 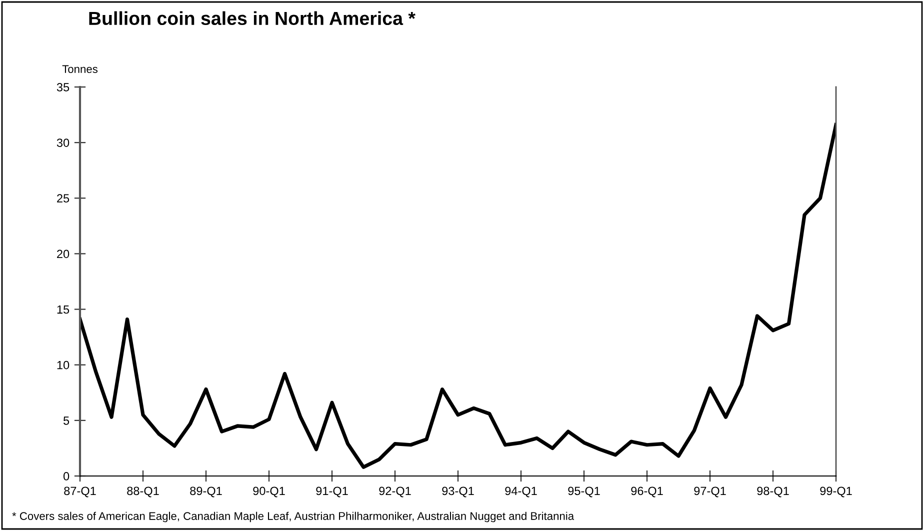 What do you see at coordinates (63, 254) in the screenshot?
I see `y-tick-label: 20` at bounding box center [63, 254].